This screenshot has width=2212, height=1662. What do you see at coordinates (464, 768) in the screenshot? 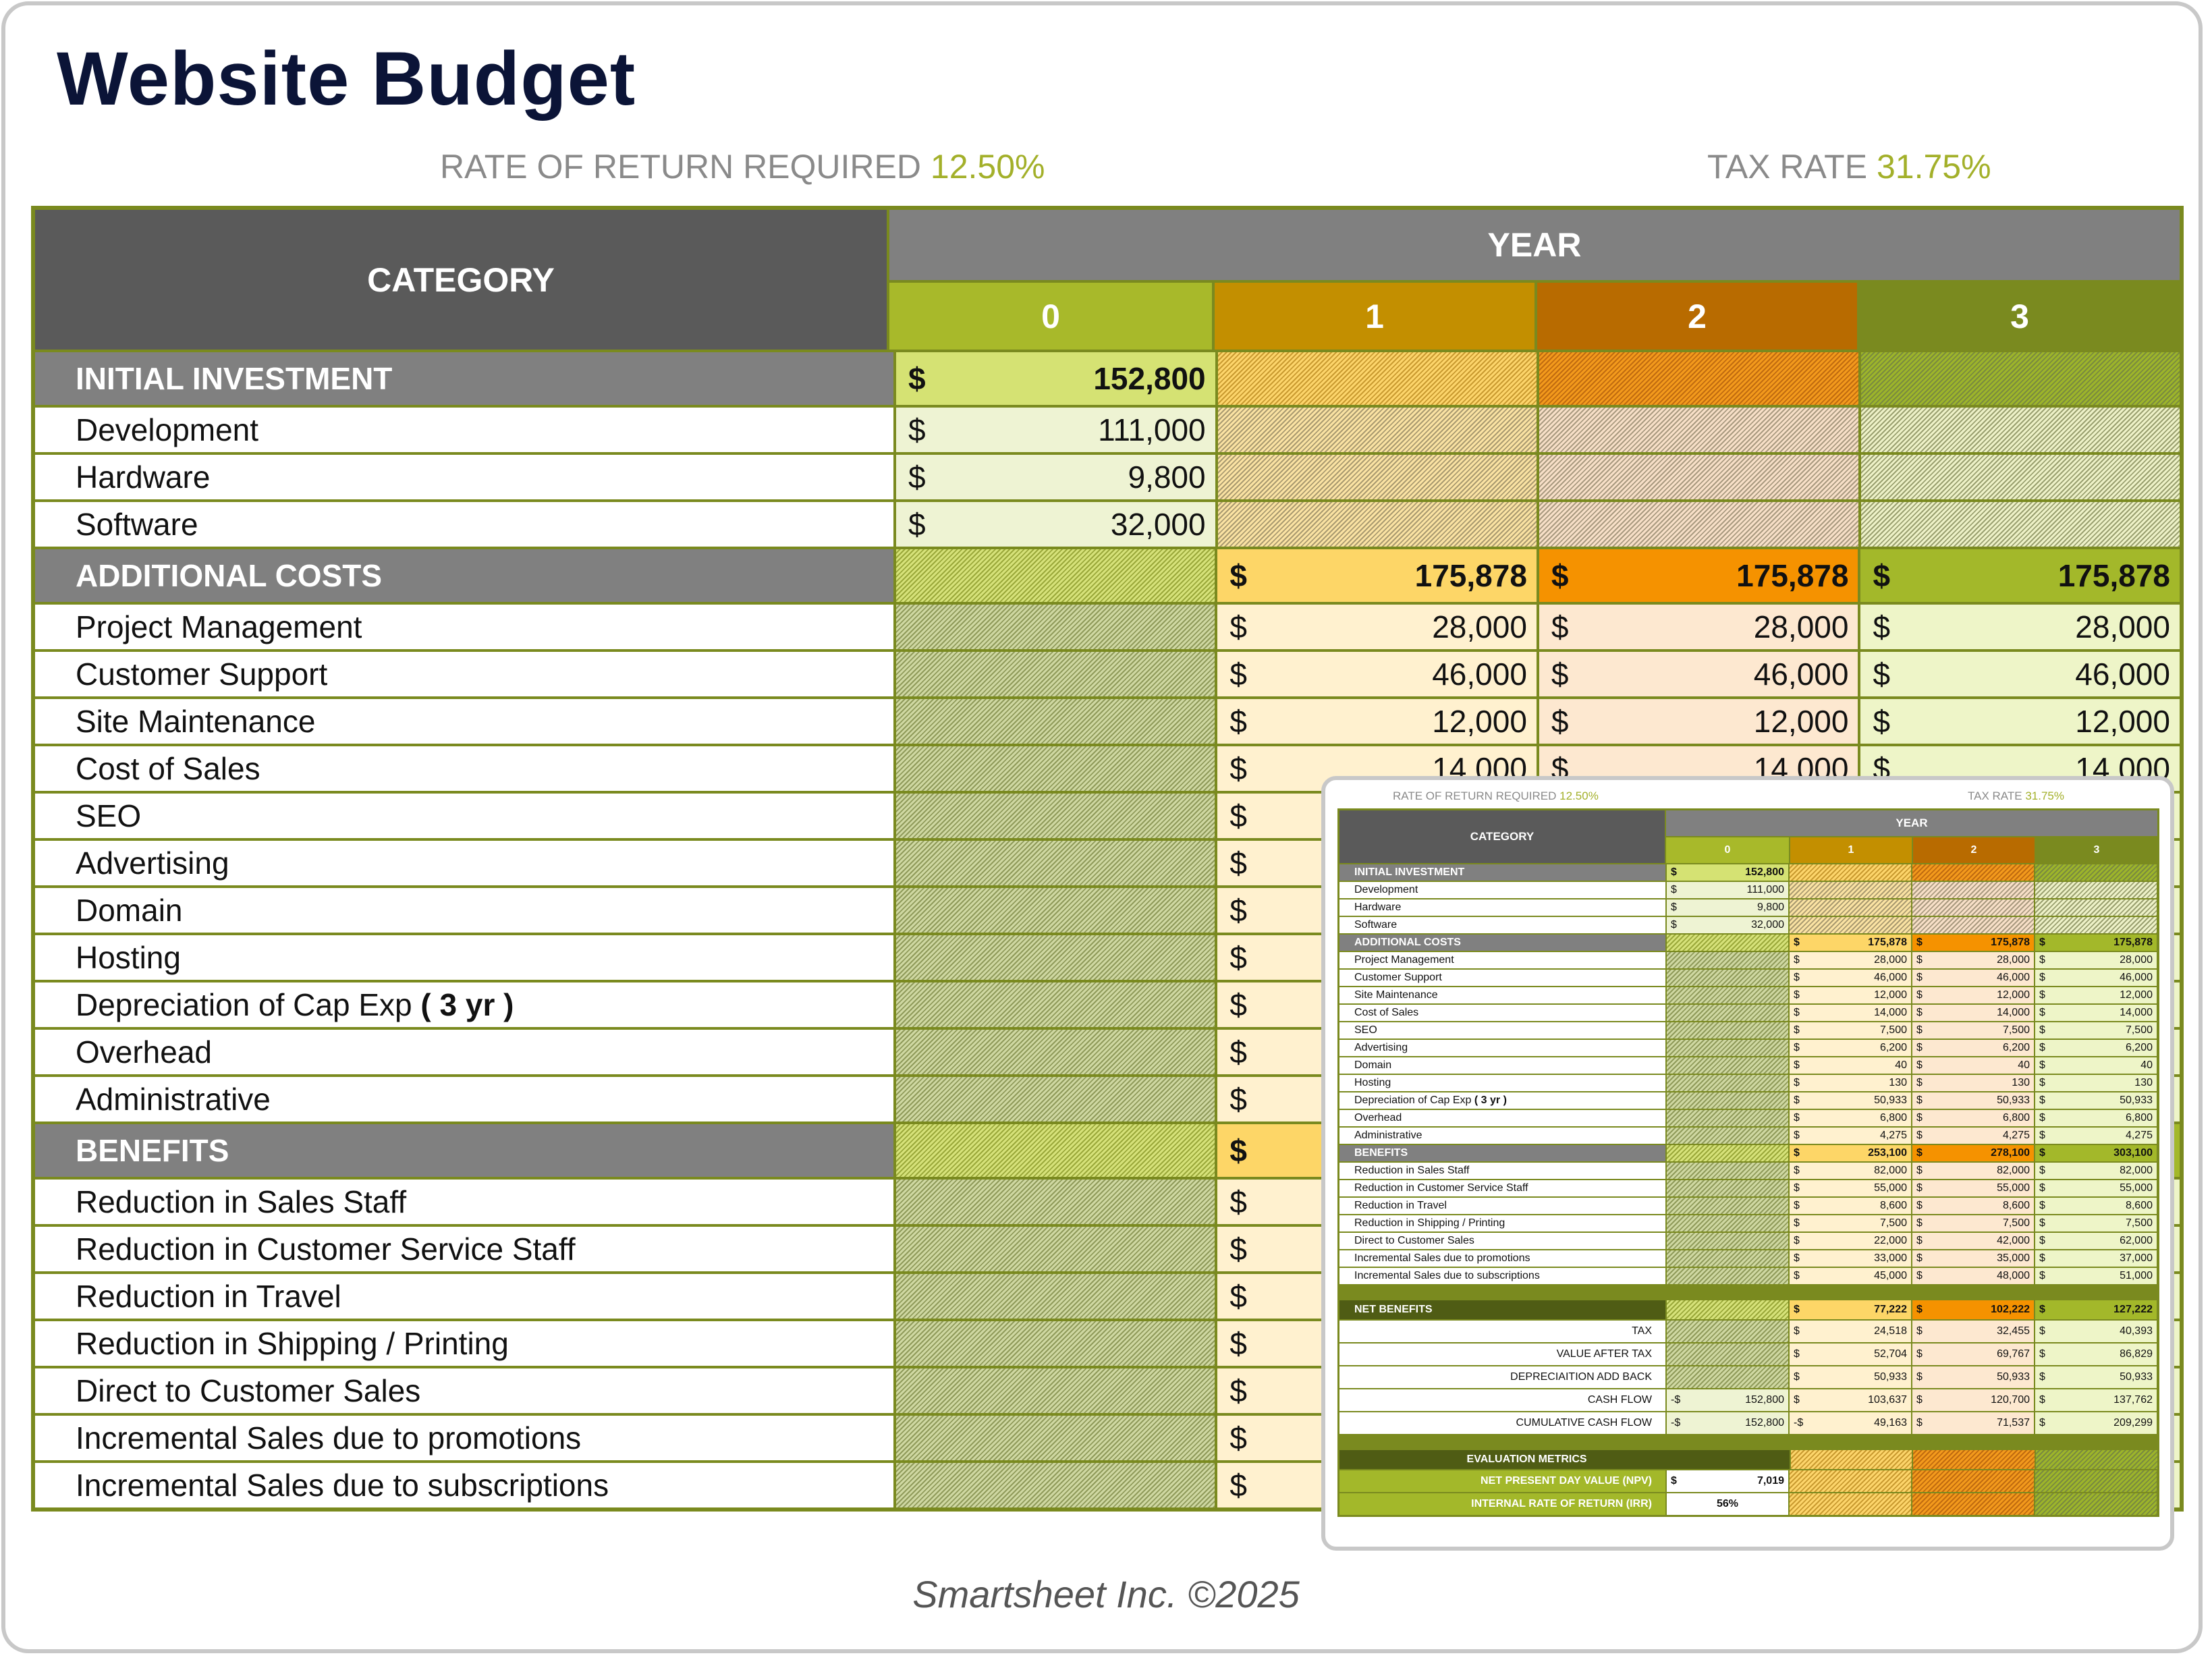
I see `row-label: Cost of Sales` at bounding box center [464, 768].